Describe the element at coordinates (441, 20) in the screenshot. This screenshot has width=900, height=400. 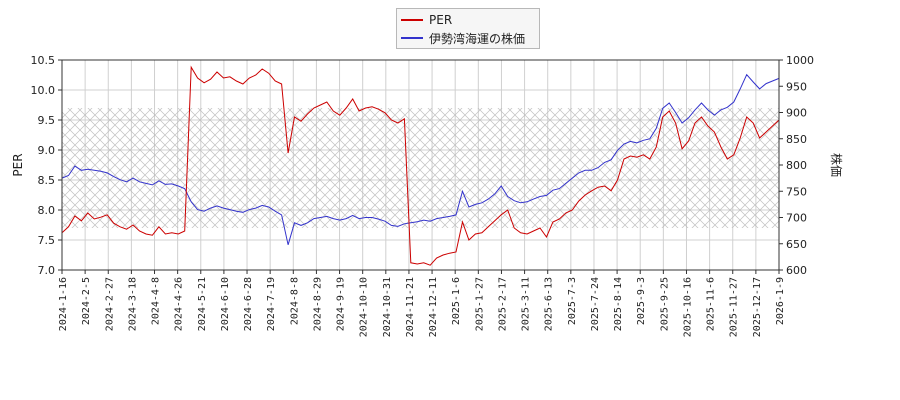
I see `legend-label-per: PER` at that location.